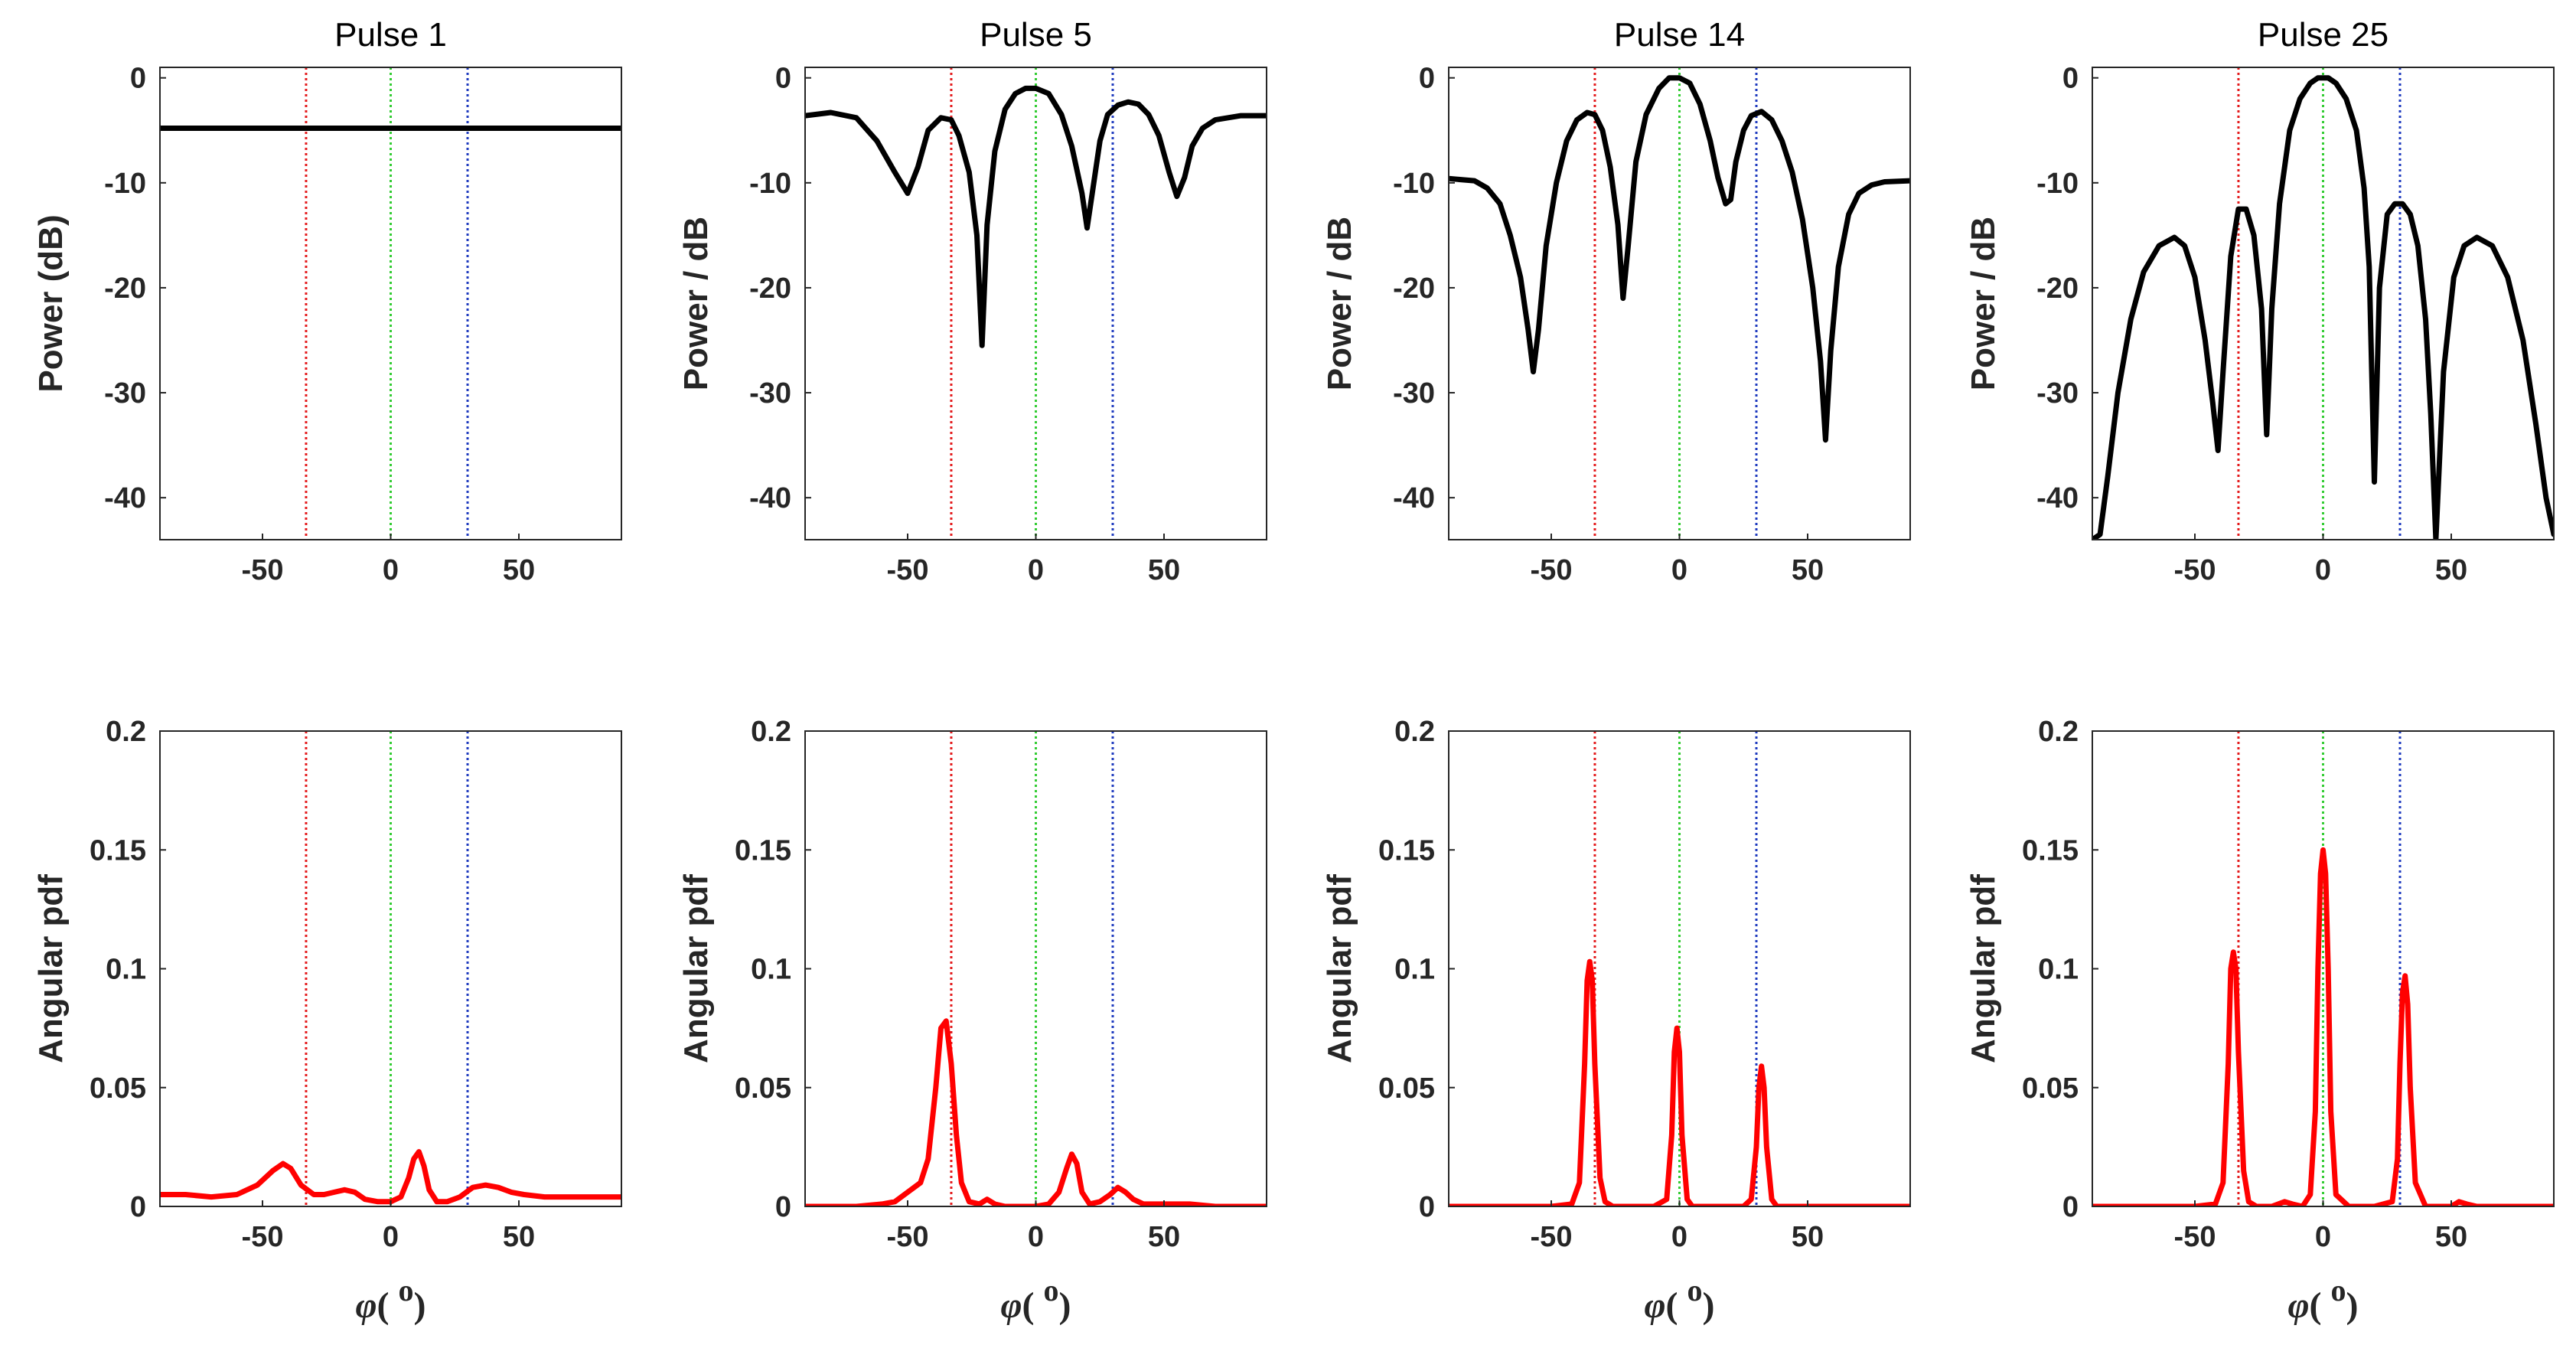 This screenshot has height=1358, width=2576. I want to click on chart-panel: -50 0 50 -40 -30 -20 -10 0 Power / dB Pulse 25, so click(2260, 301).